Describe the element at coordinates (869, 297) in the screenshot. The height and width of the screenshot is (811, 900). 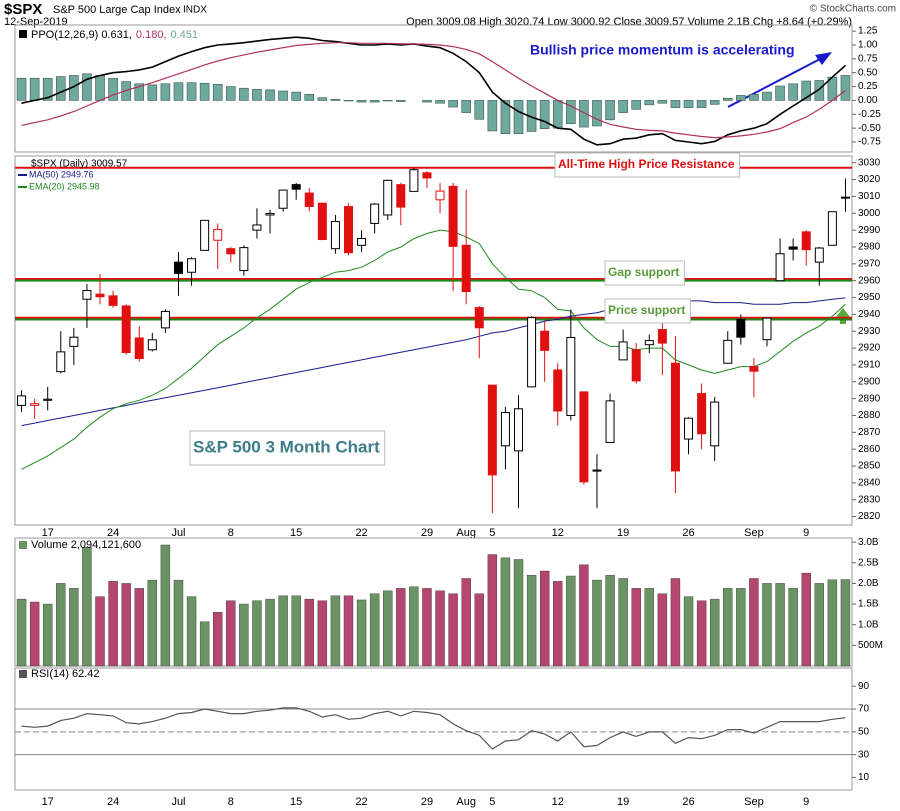
I see `y-tick-label: 2950` at that location.